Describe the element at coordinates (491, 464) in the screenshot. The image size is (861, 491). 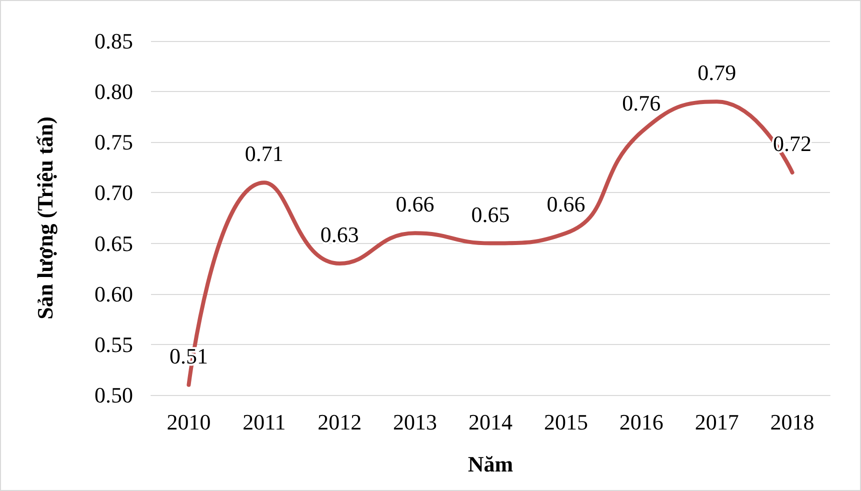
I see `x-axis-title: Năm` at that location.